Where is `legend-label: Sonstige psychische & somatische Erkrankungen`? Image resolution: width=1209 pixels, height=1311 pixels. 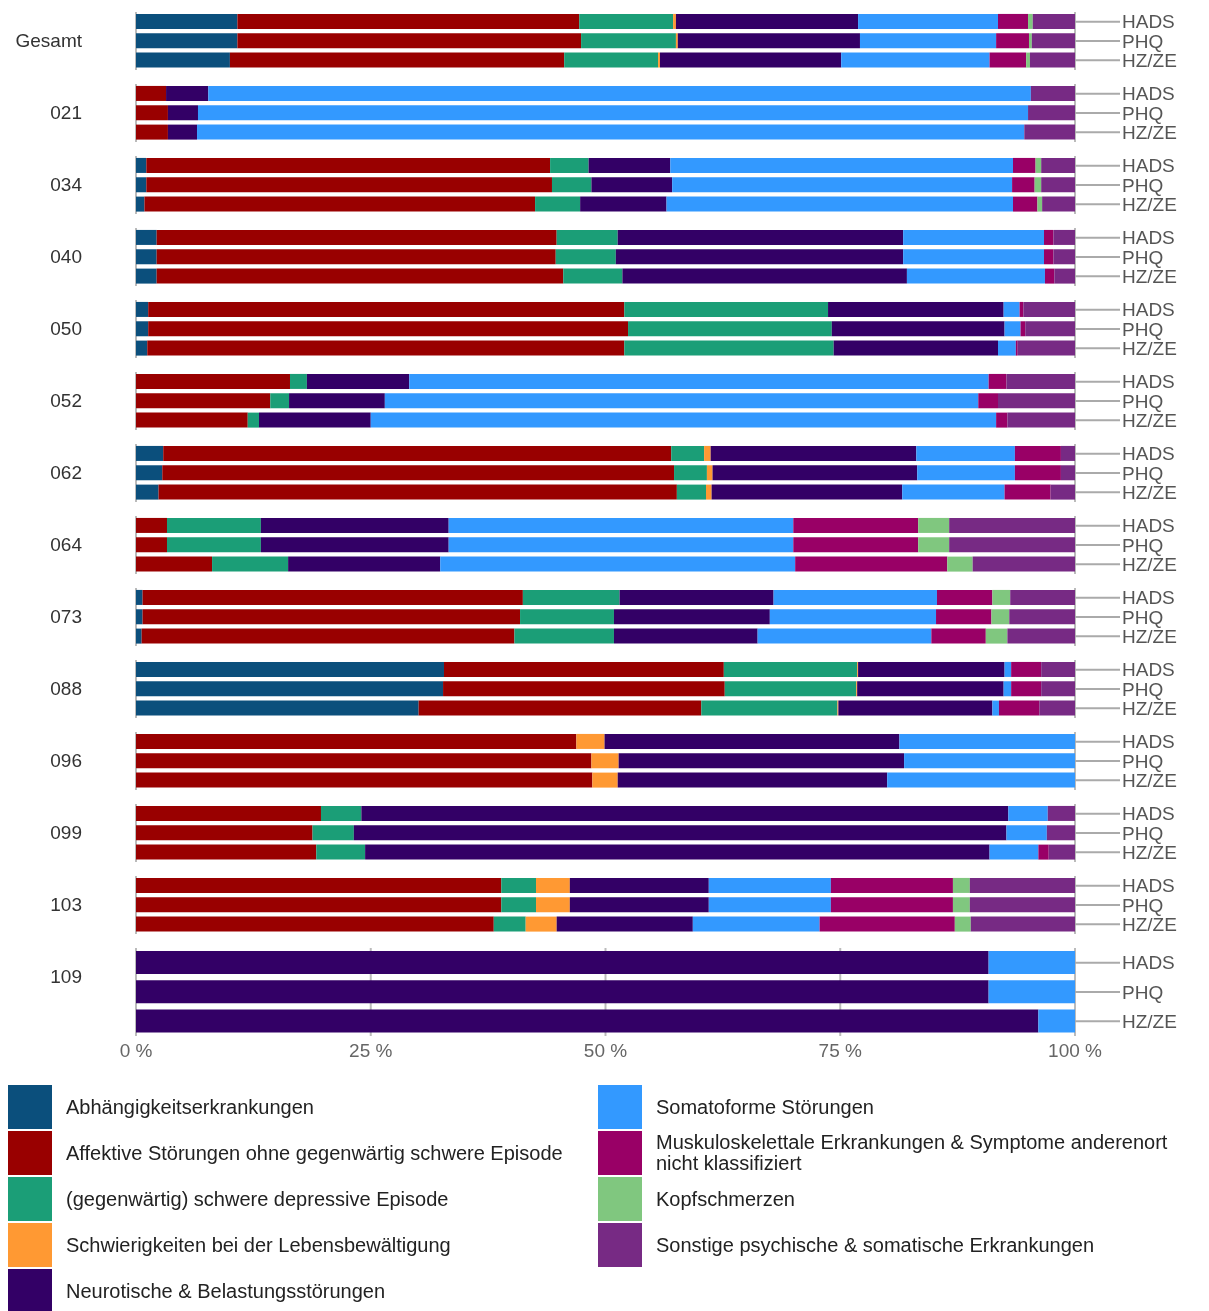
legend-label: Sonstige psychische & somatische Erkrankungen is located at coordinates (875, 1244).